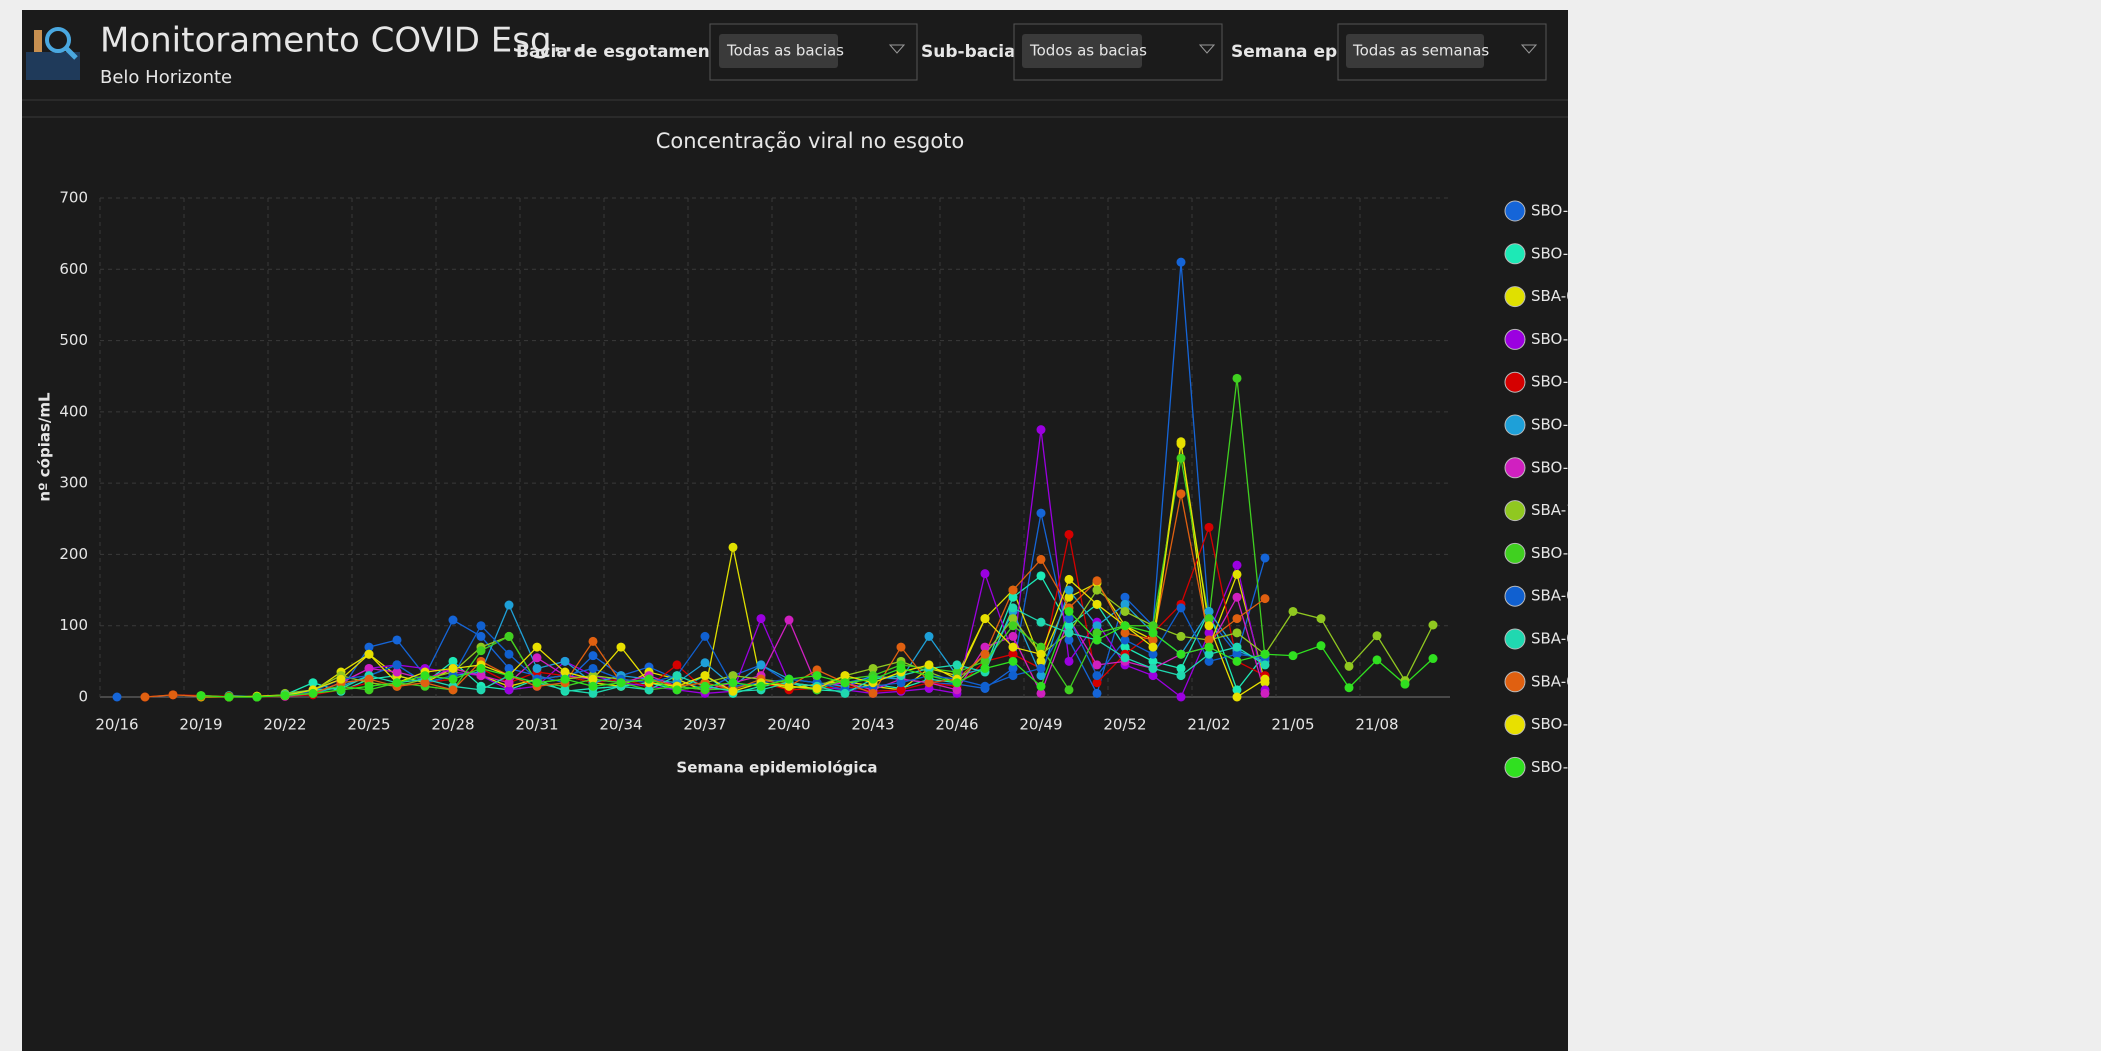 This screenshot has height=1051, width=2101. I want to click on filter-label: Bacia de esgotamento:, so click(626, 52).